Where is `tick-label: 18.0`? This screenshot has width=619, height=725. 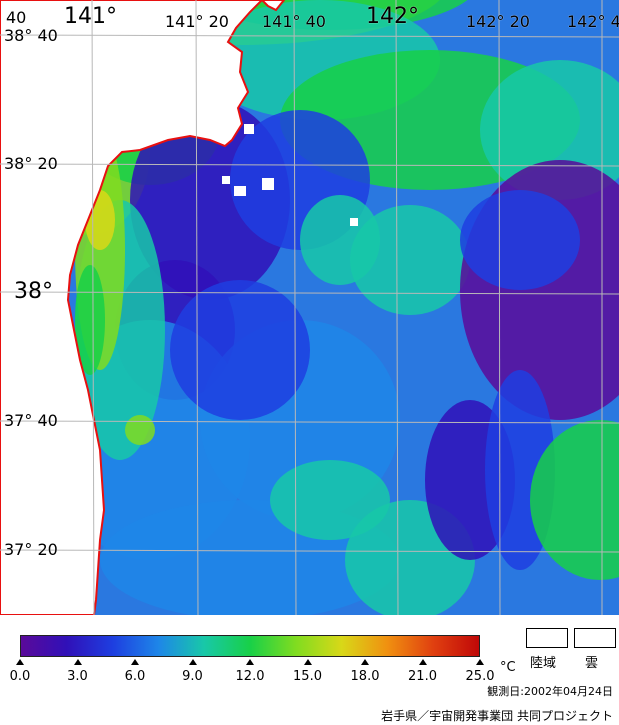
tick-label: 18.0 is located at coordinates (365, 676).